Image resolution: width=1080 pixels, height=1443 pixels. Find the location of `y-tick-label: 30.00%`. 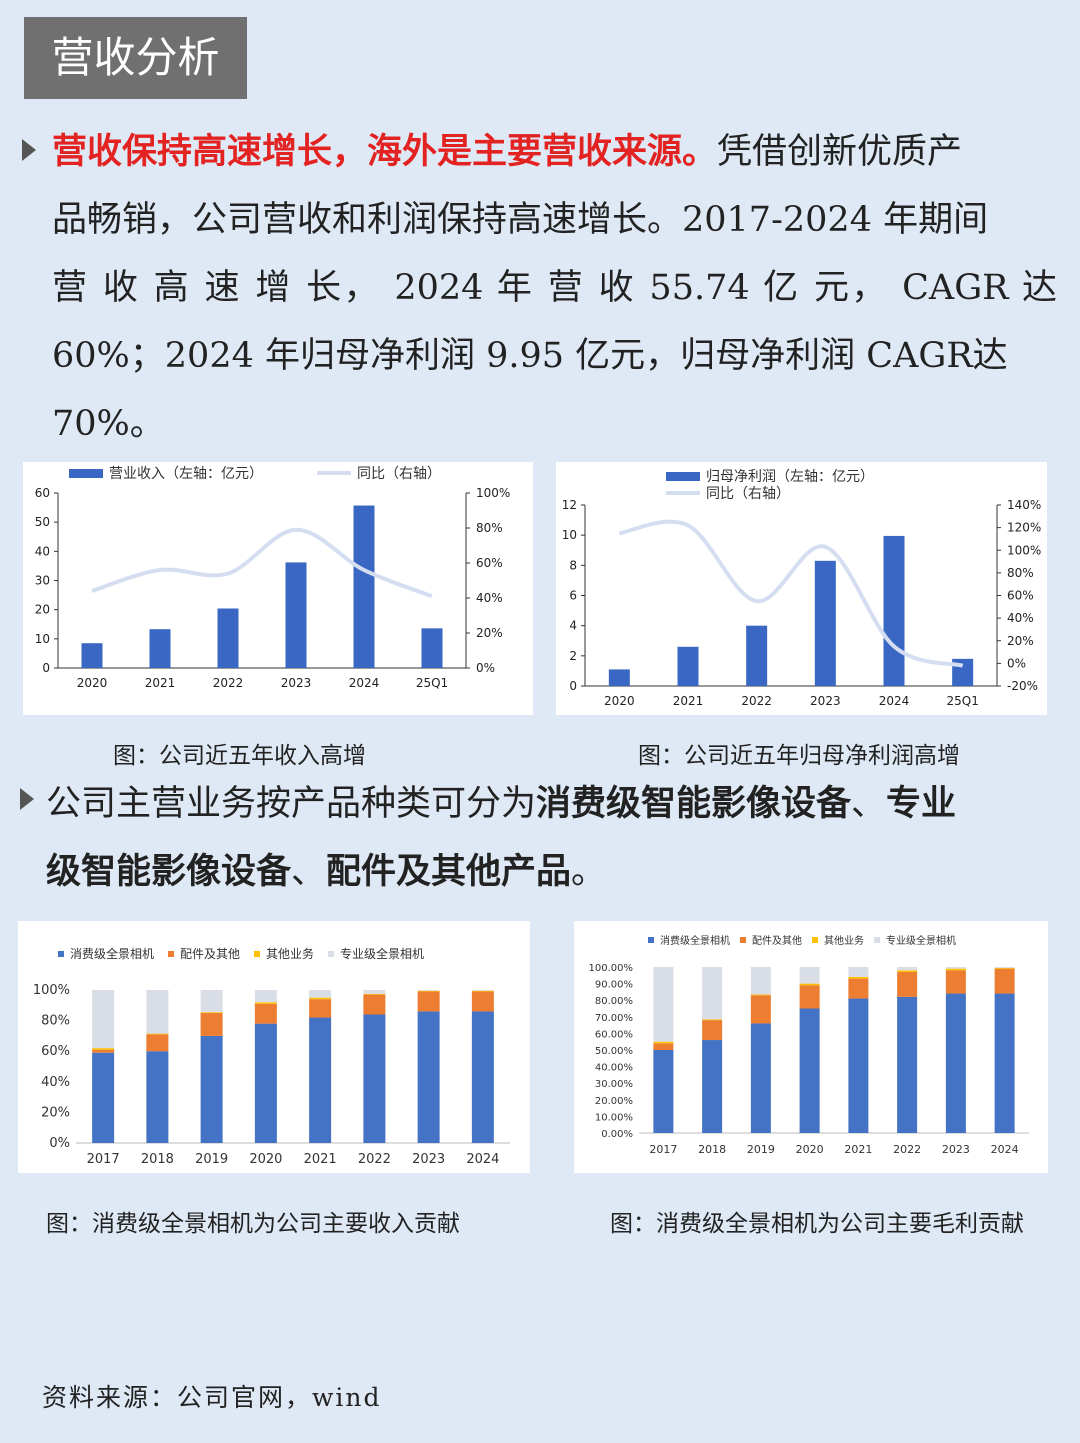

y-tick-label: 30.00% is located at coordinates (614, 1084).